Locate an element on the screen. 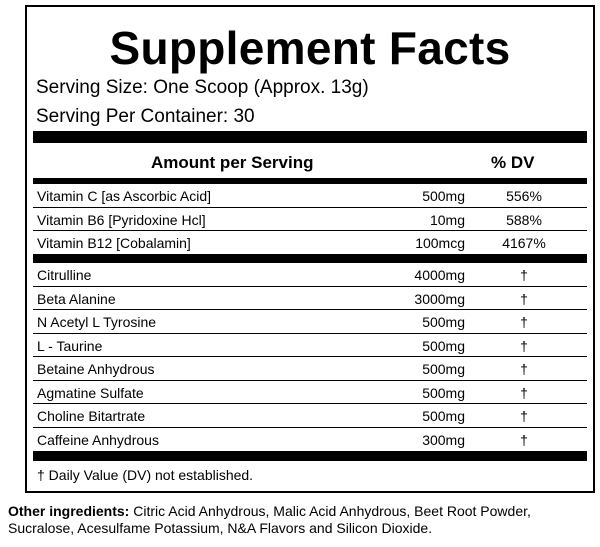 The height and width of the screenshot is (547, 600). nutrient-row: Vitamin B6 [Pyridoxine Hcl] 10mg 588% is located at coordinates (310, 219).